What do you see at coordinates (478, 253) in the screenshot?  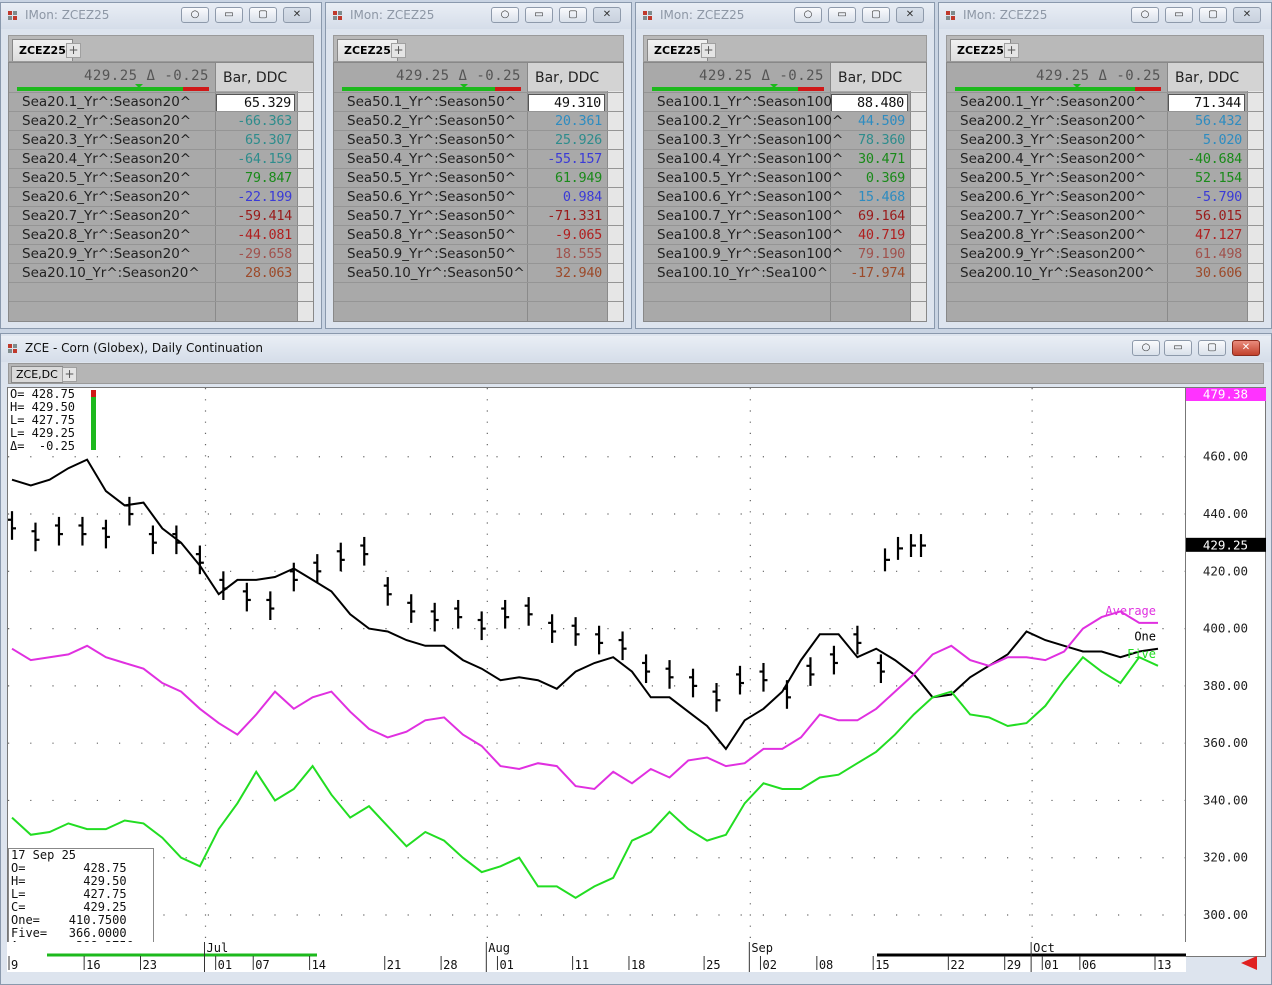 I see `table-row: Sea50.9_Yr^:Season50^ 18.555` at bounding box center [478, 253].